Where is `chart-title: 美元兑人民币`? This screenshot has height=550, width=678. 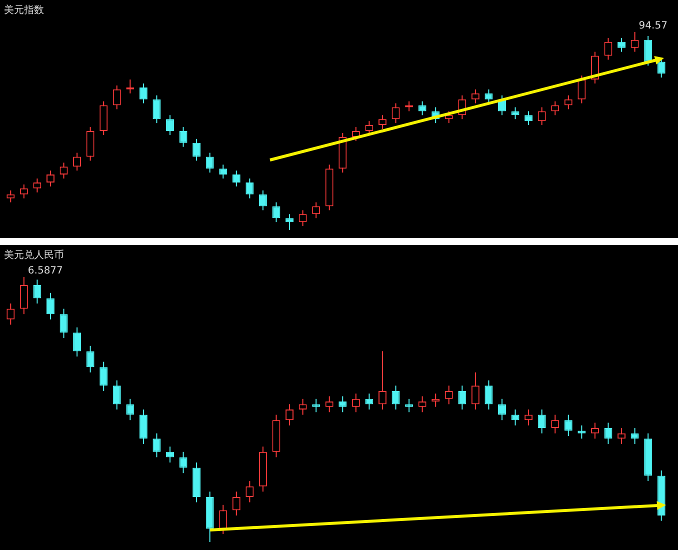 chart-title: 美元兑人民币 is located at coordinates (34, 255).